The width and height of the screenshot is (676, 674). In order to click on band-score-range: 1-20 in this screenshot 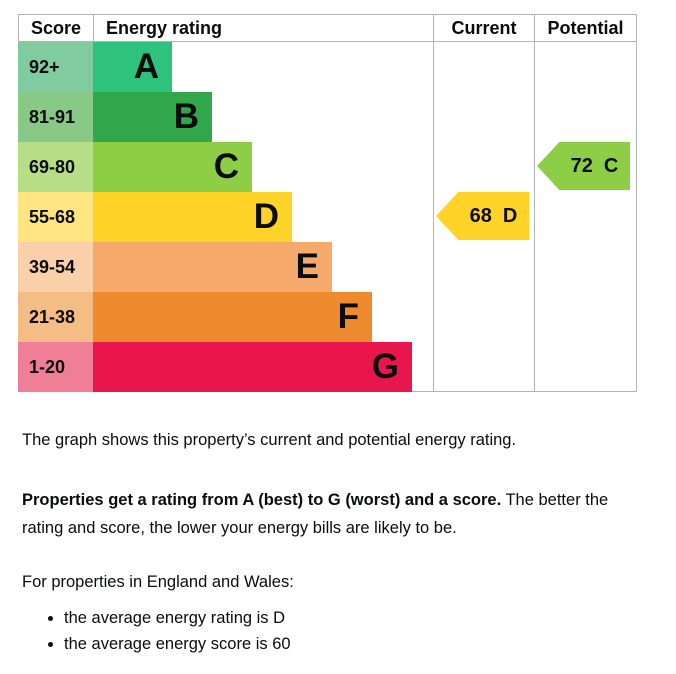, I will do `click(55, 367)`.